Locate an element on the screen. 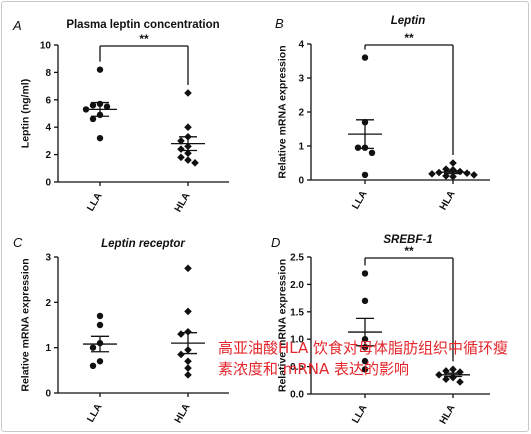 The width and height of the screenshot is (531, 434). overlay-caption-line-1: 高亚油酸HLA 饮食对母体脂肪组织中循环瘦 is located at coordinates (363, 348).